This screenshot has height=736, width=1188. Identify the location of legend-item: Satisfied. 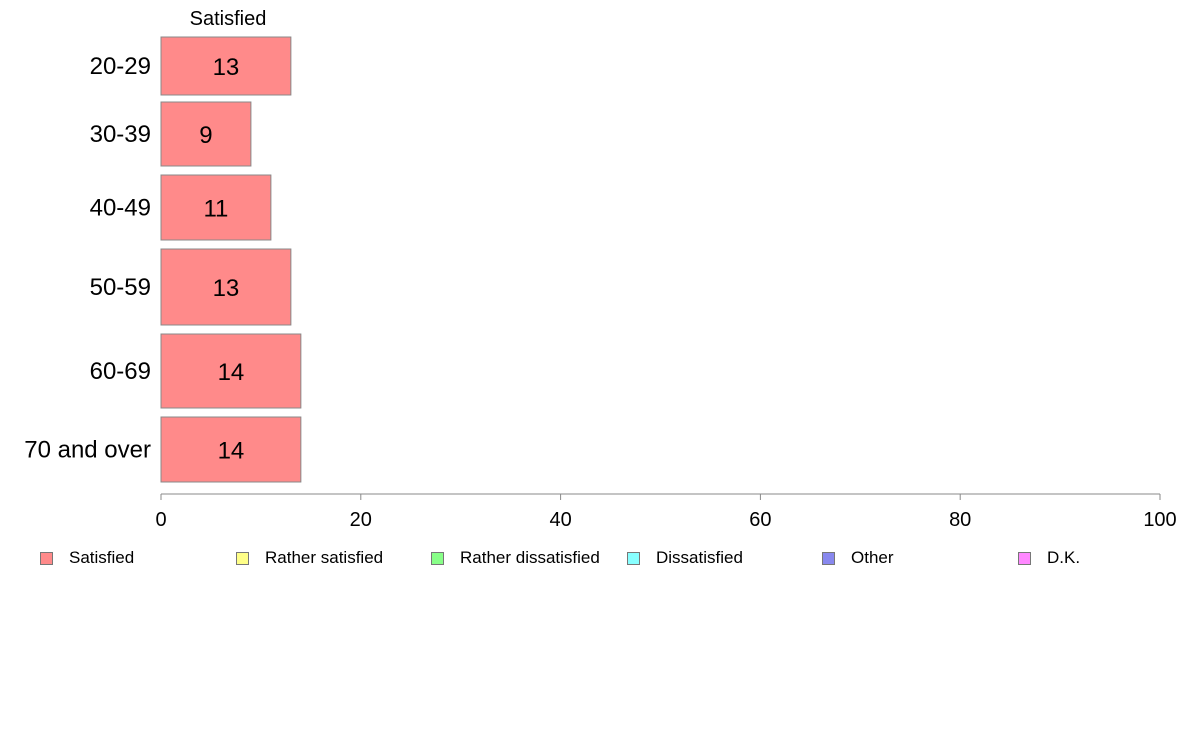
(87, 558).